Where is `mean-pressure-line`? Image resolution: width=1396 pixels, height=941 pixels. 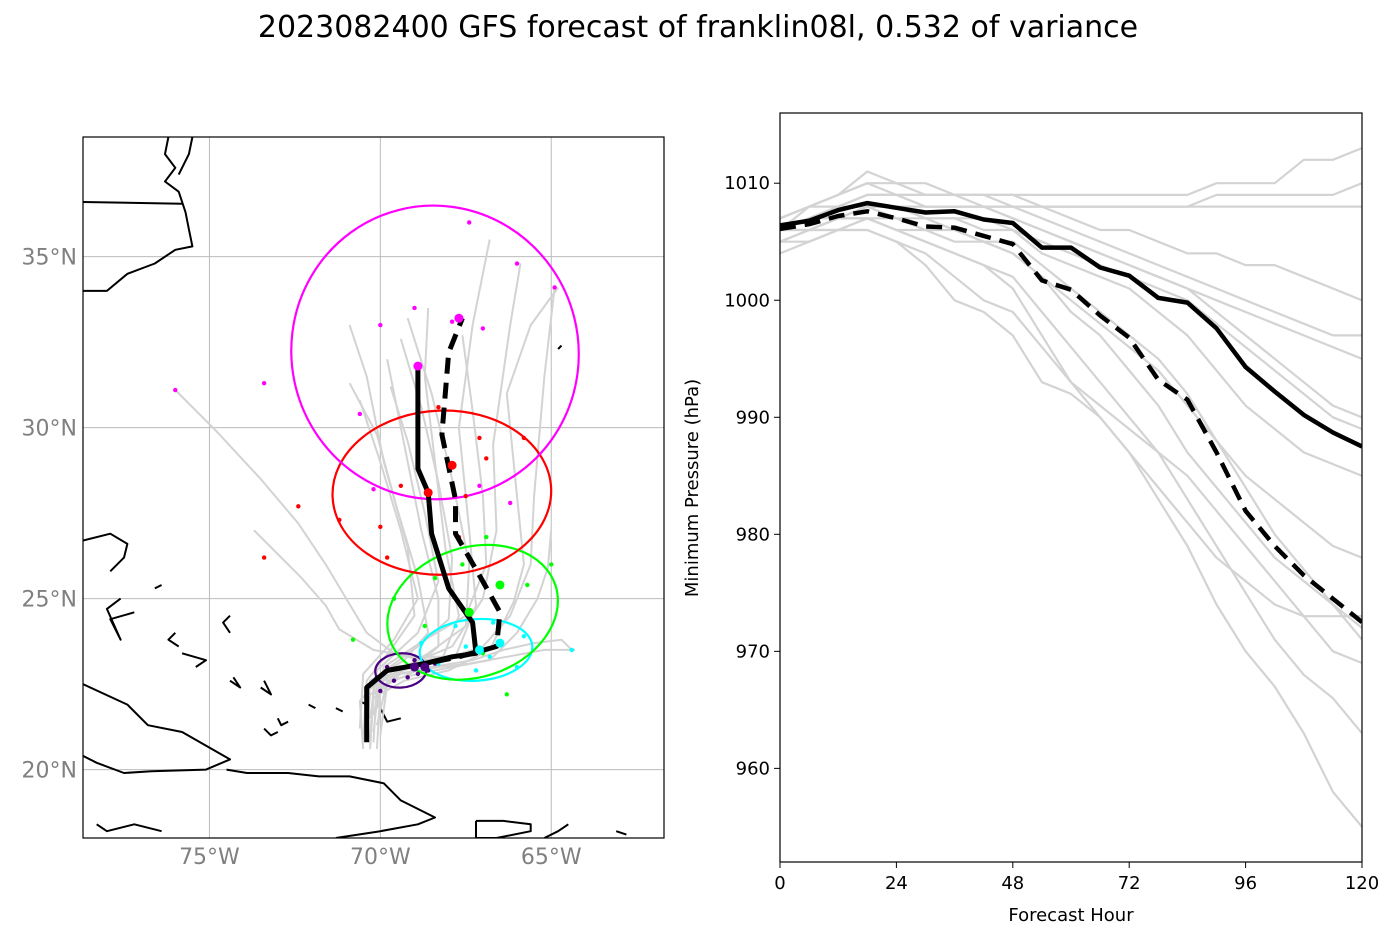
mean-pressure-line is located at coordinates (1071, 324).